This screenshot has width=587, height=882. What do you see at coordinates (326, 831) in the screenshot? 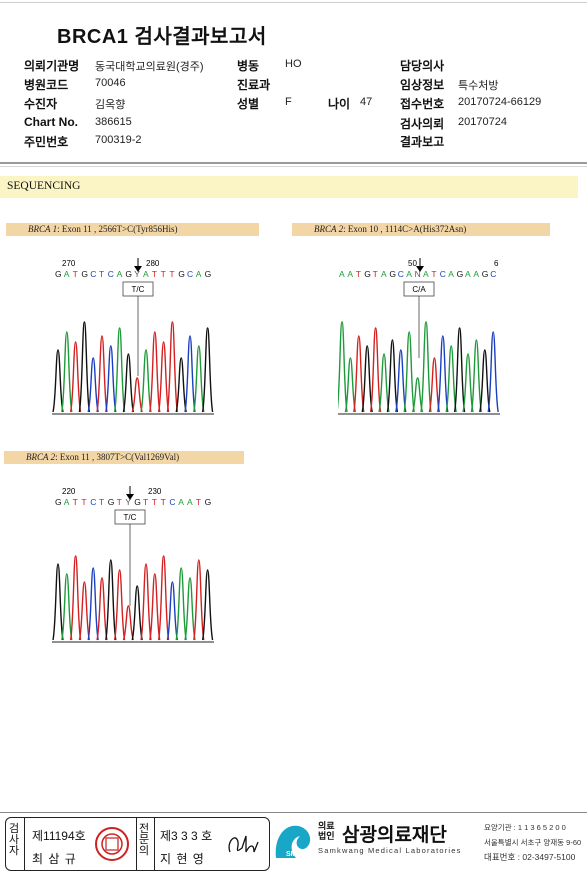
I see `lab-prefix: 의료법인` at bounding box center [326, 831].